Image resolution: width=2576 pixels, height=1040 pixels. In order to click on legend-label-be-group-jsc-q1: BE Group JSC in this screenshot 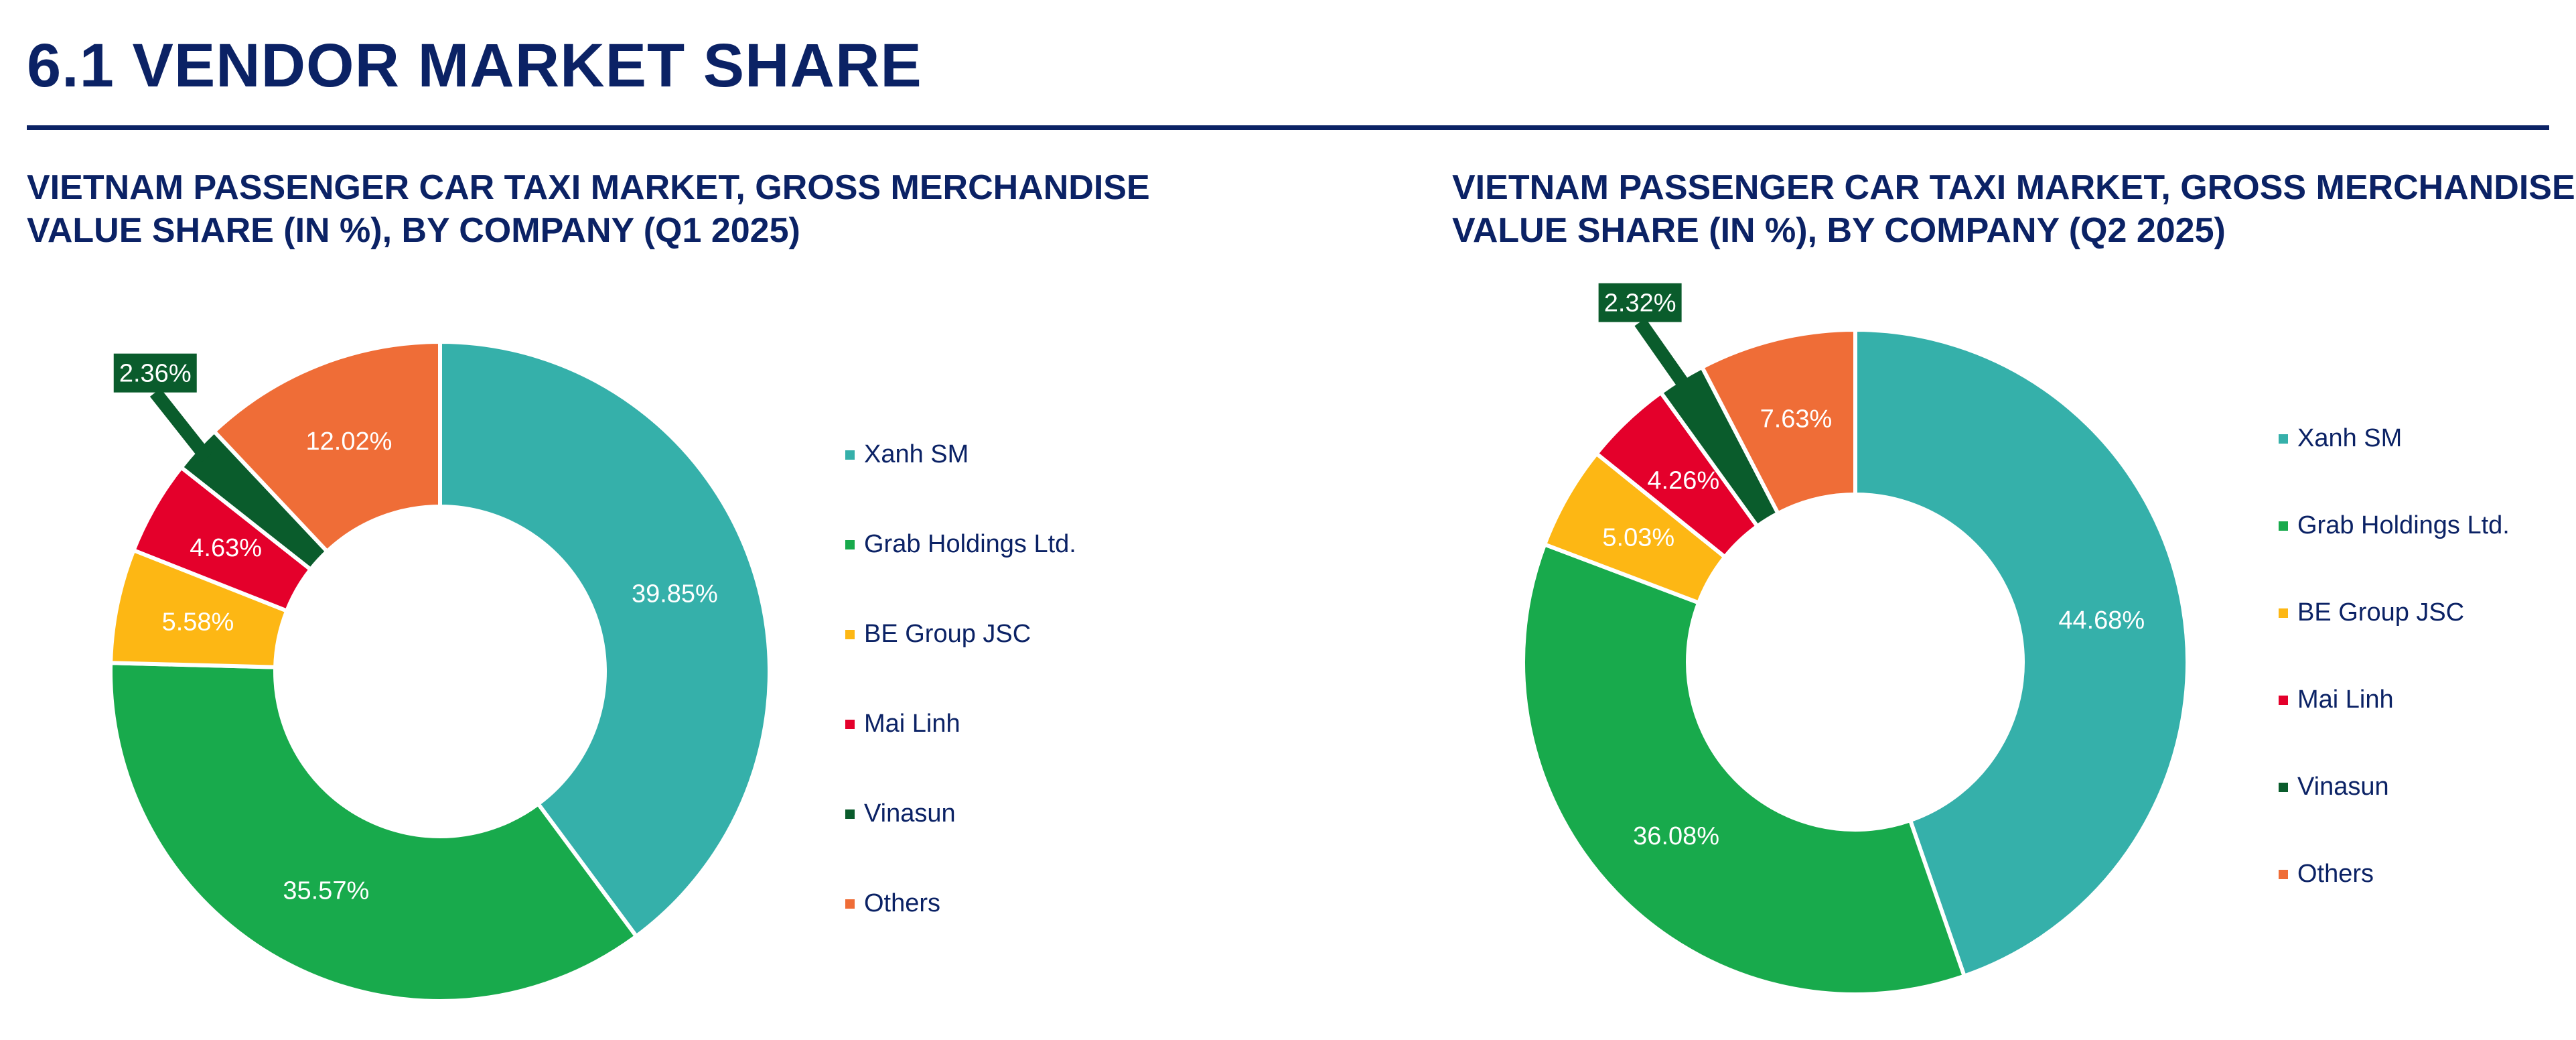, I will do `click(947, 634)`.